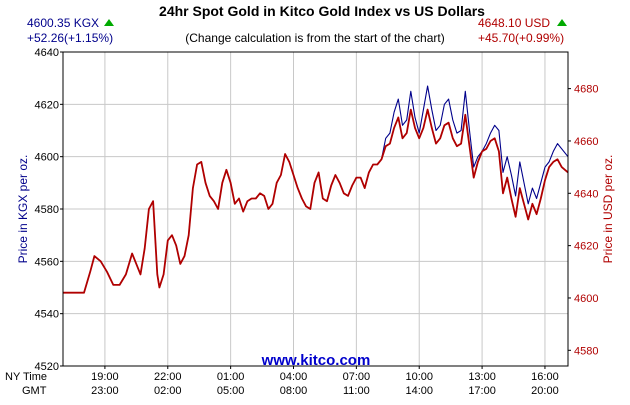 The image size is (630, 405). What do you see at coordinates (586, 247) in the screenshot?
I see `right-tick-label: 4620` at bounding box center [586, 247].